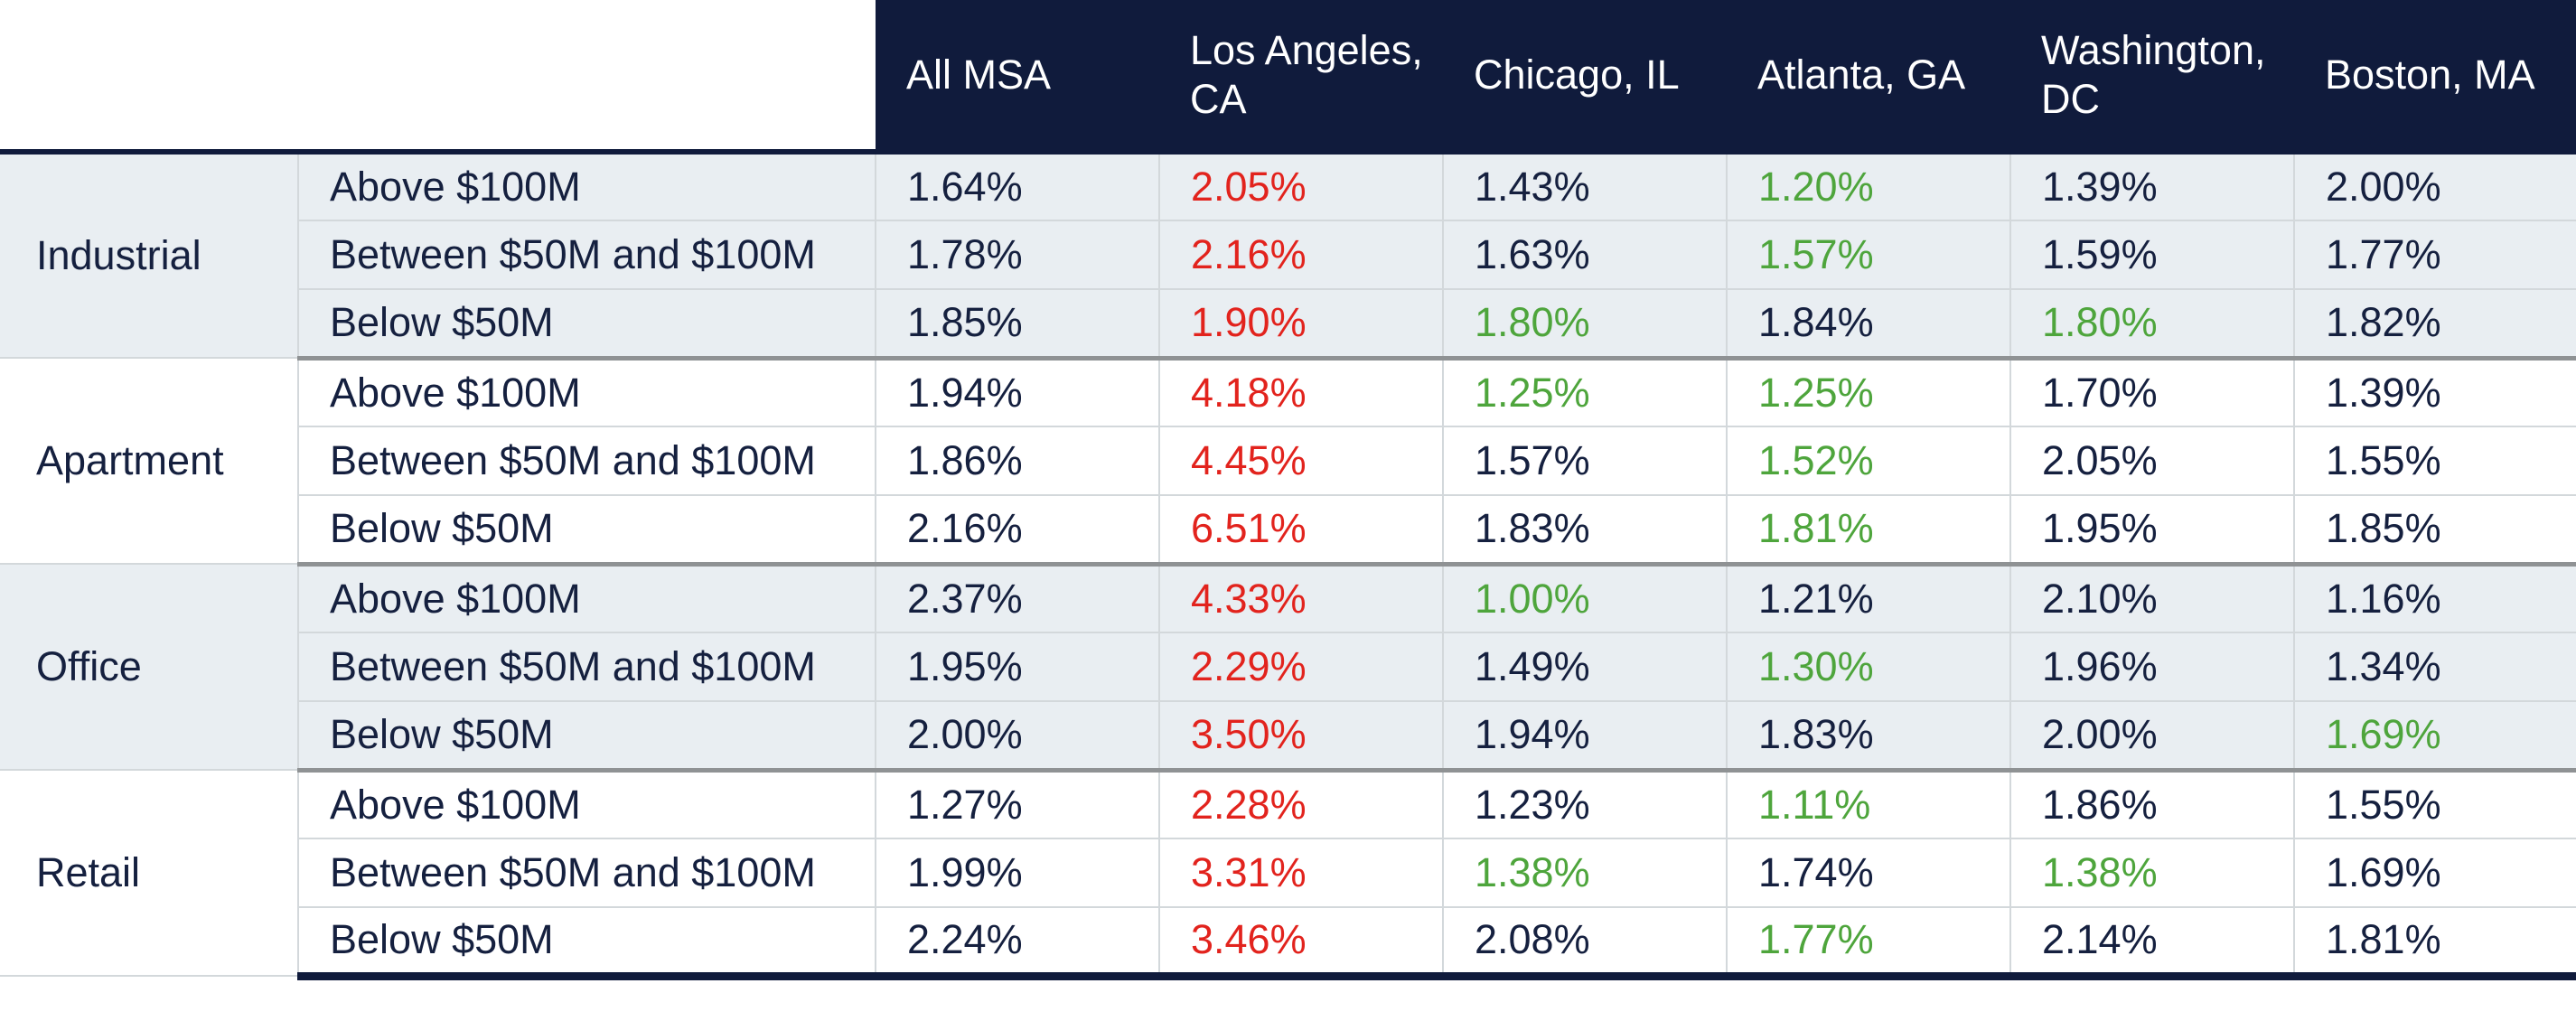 The height and width of the screenshot is (1021, 2576). I want to click on value-cell: 3.31%, so click(1300, 873).